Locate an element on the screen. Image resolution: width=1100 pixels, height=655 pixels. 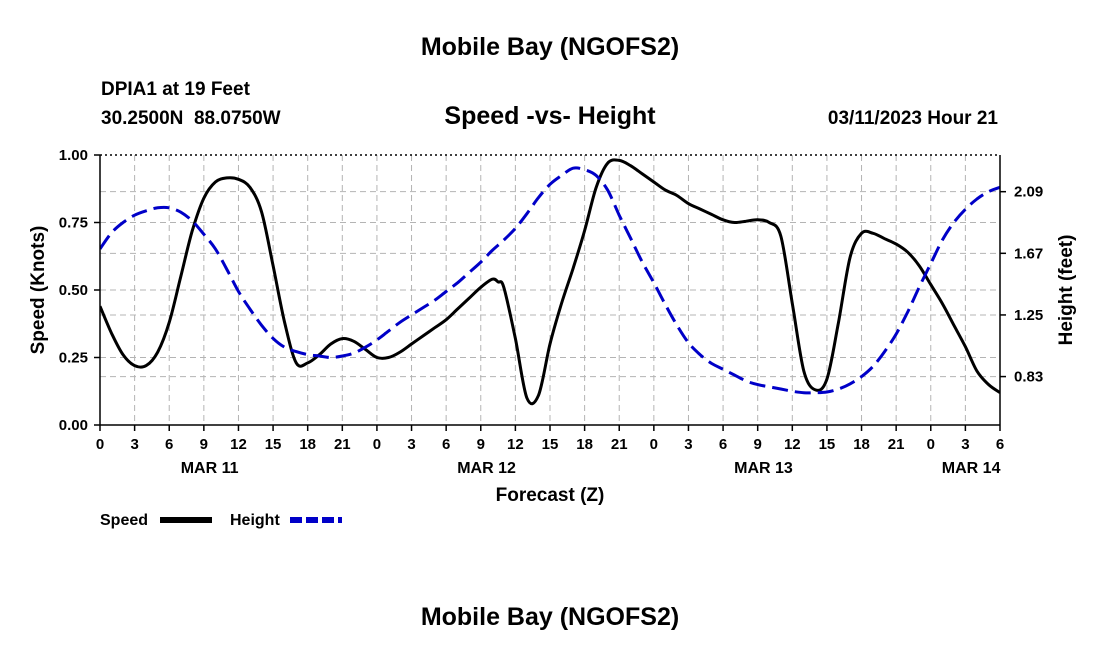
legend-label-height: Height is located at coordinates (255, 520).